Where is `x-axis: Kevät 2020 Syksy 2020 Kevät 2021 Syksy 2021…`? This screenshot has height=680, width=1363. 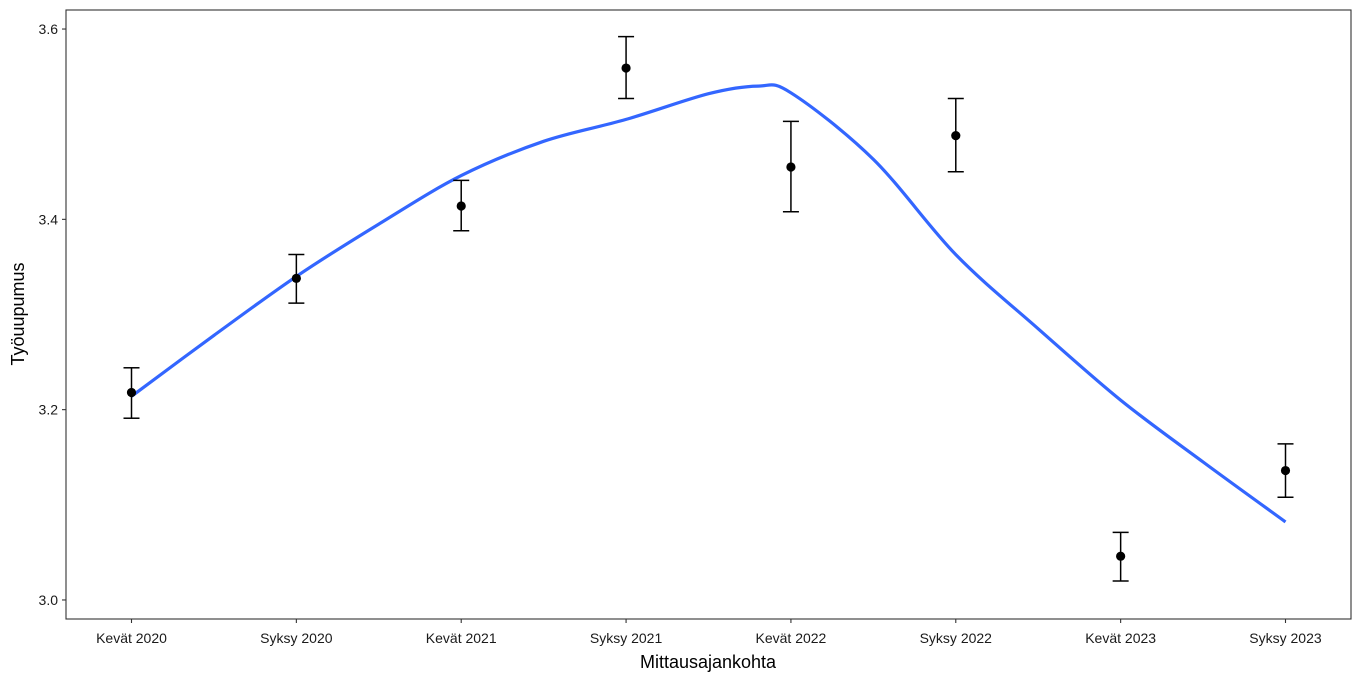 x-axis: Kevät 2020 Syksy 2020 Kevät 2021 Syksy 2021… is located at coordinates (709, 632).